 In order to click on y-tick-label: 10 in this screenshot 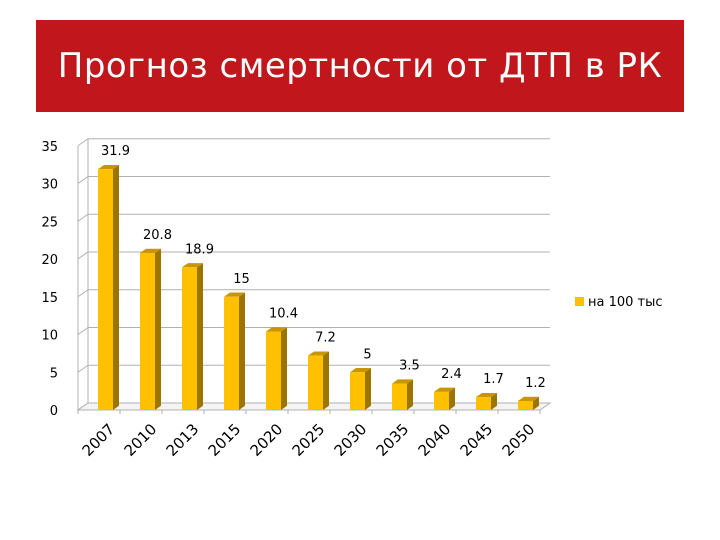, I will do `click(49, 336)`.